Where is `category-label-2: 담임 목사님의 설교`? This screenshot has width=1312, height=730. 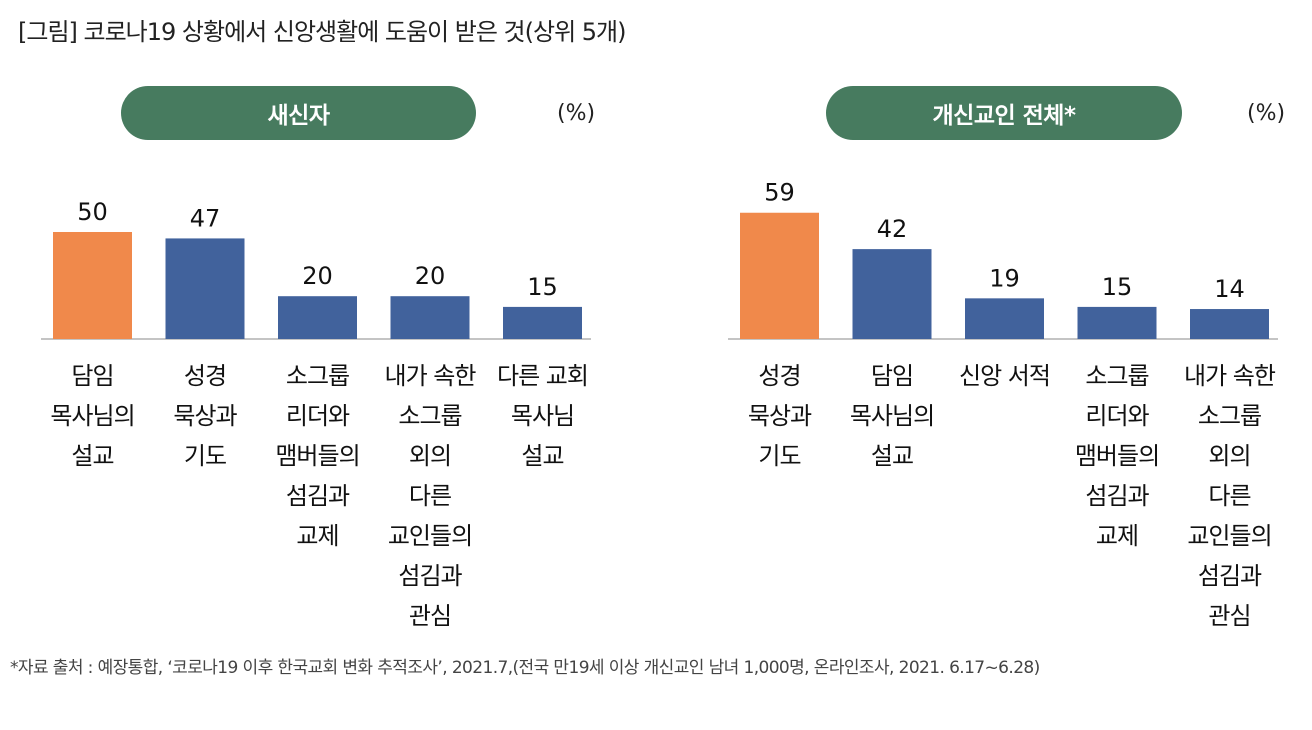 category-label-2: 담임 목사님의 설교 is located at coordinates (892, 416).